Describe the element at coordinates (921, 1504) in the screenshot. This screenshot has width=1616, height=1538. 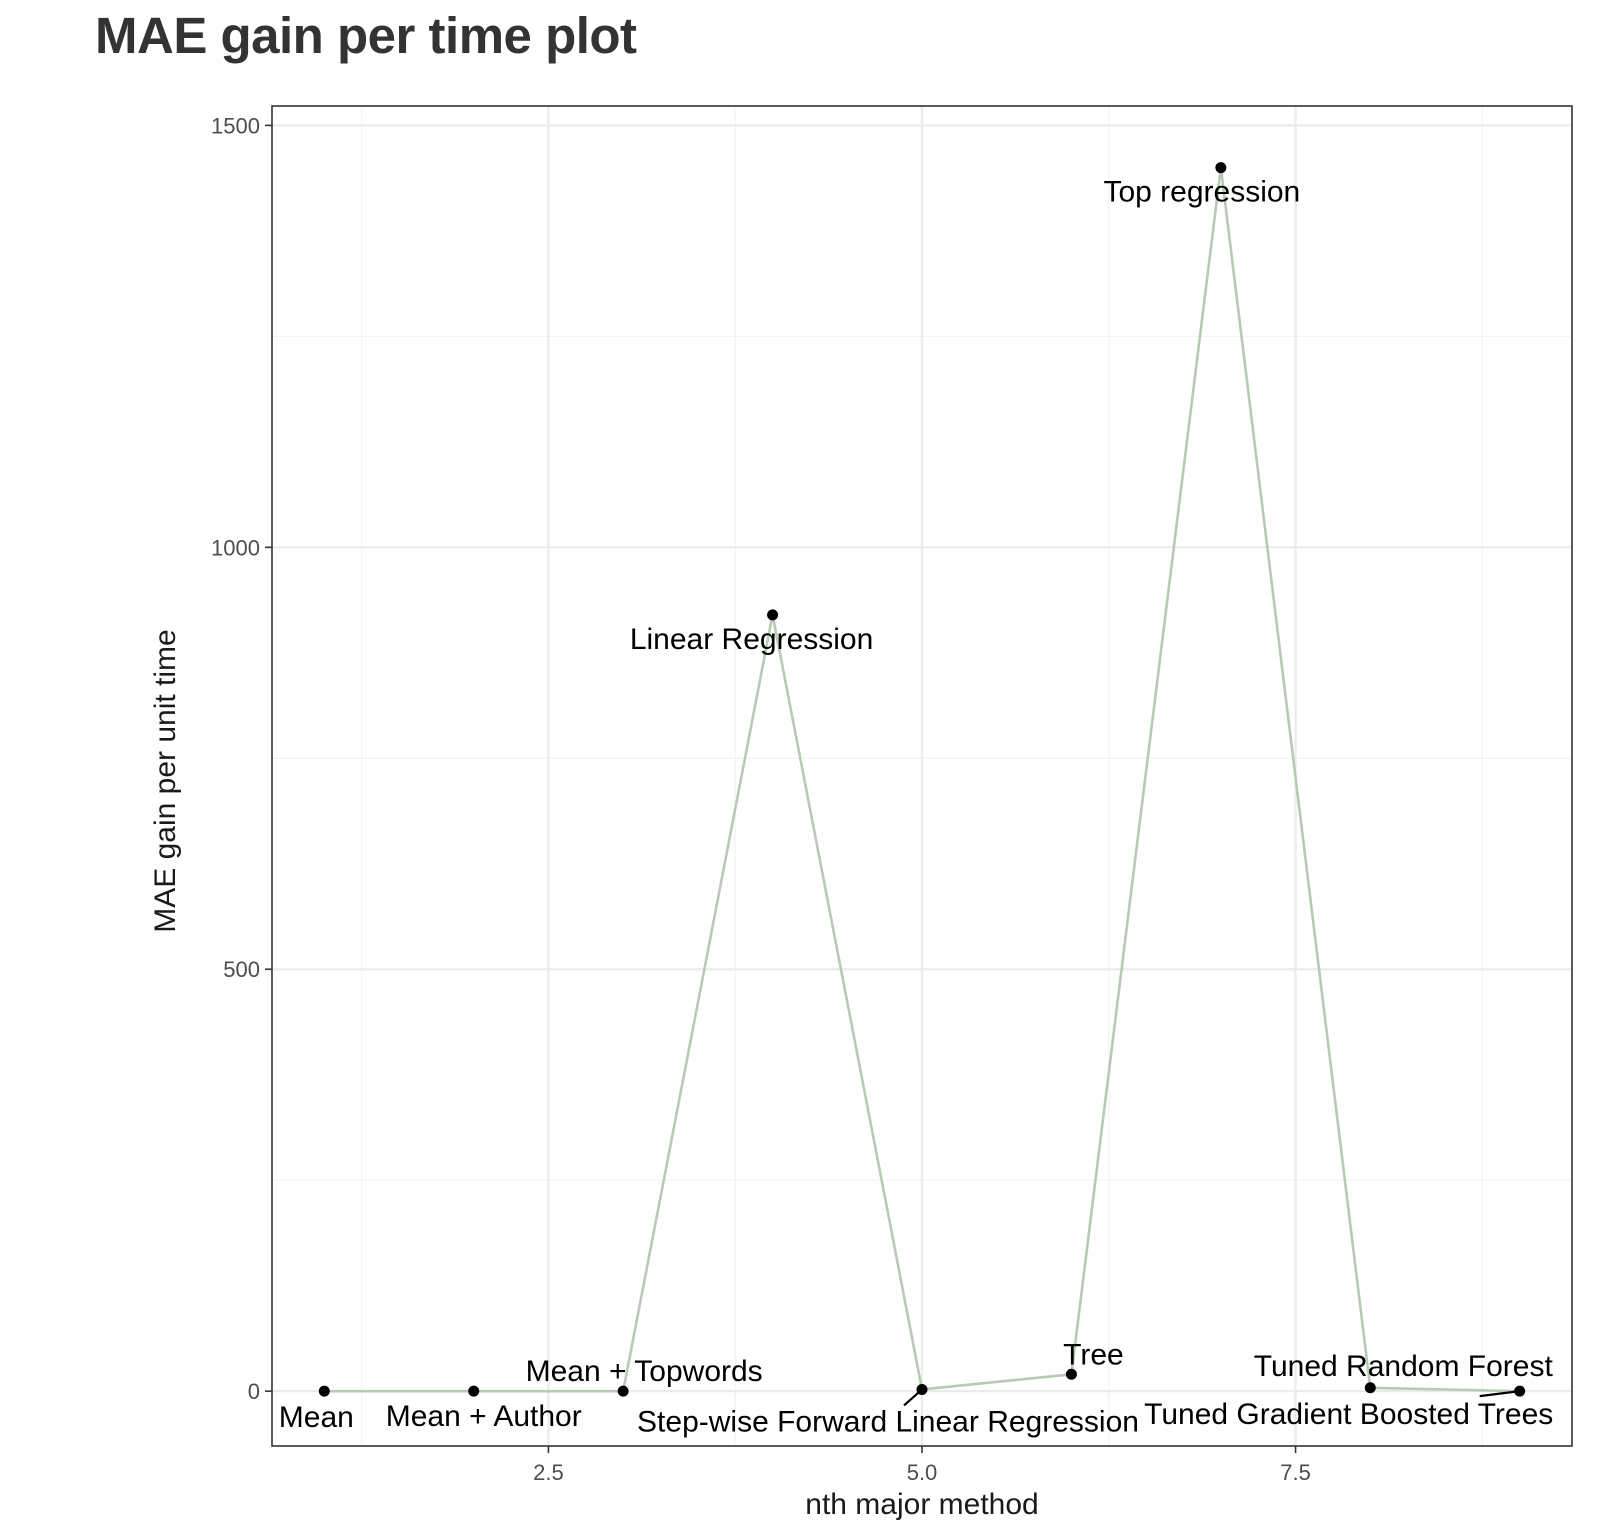
I see `x-axis-title: nth major method` at that location.